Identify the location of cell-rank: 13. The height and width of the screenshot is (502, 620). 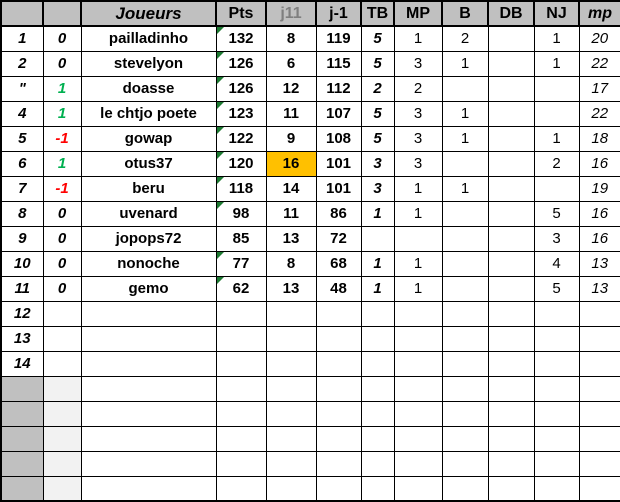
(22, 338).